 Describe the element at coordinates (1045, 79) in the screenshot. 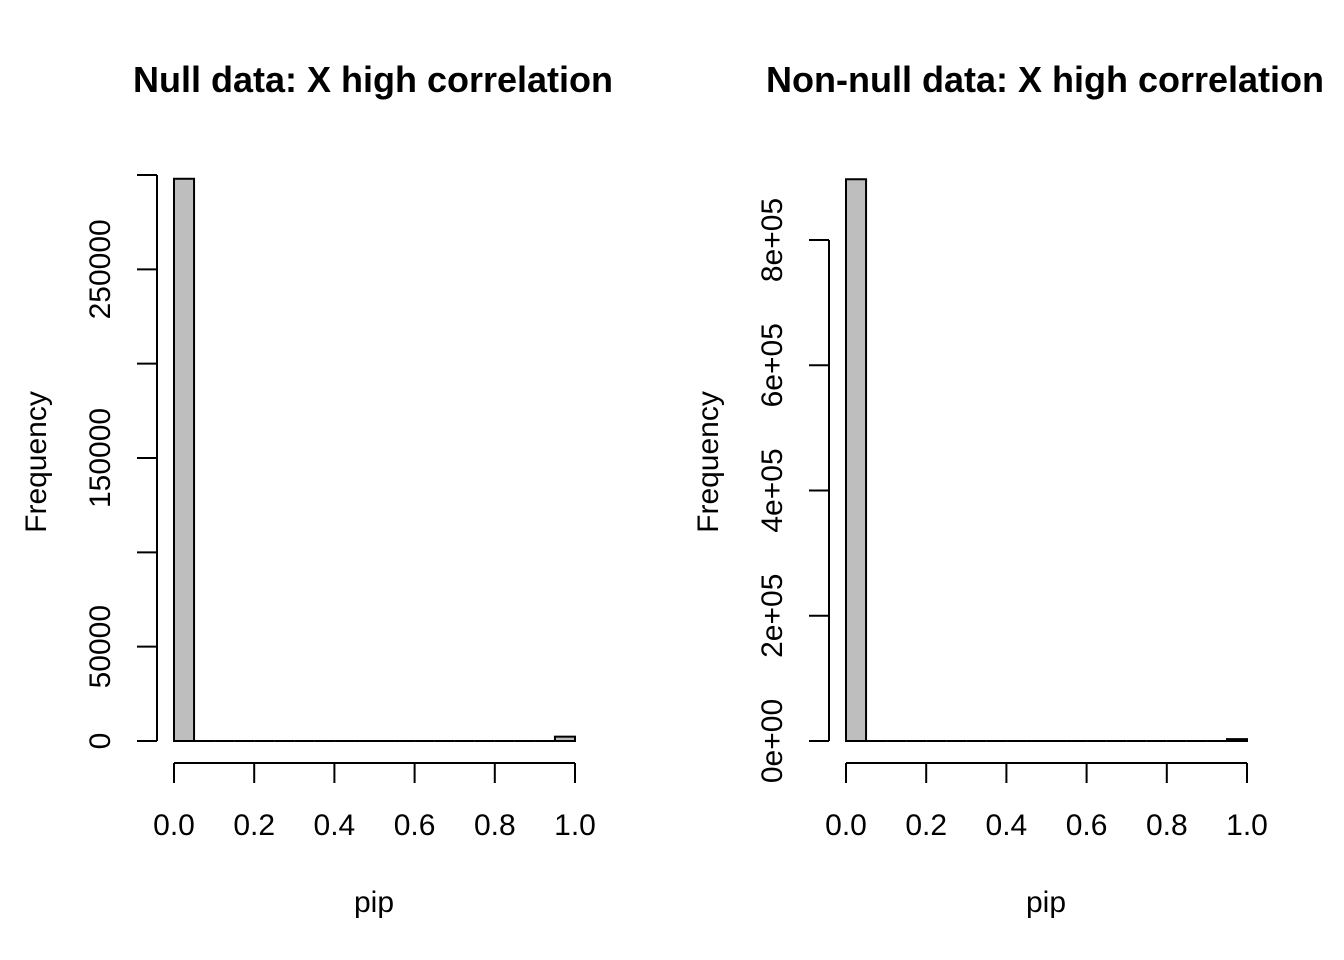

I see `chart-title: Non-null data: X high correlation` at that location.